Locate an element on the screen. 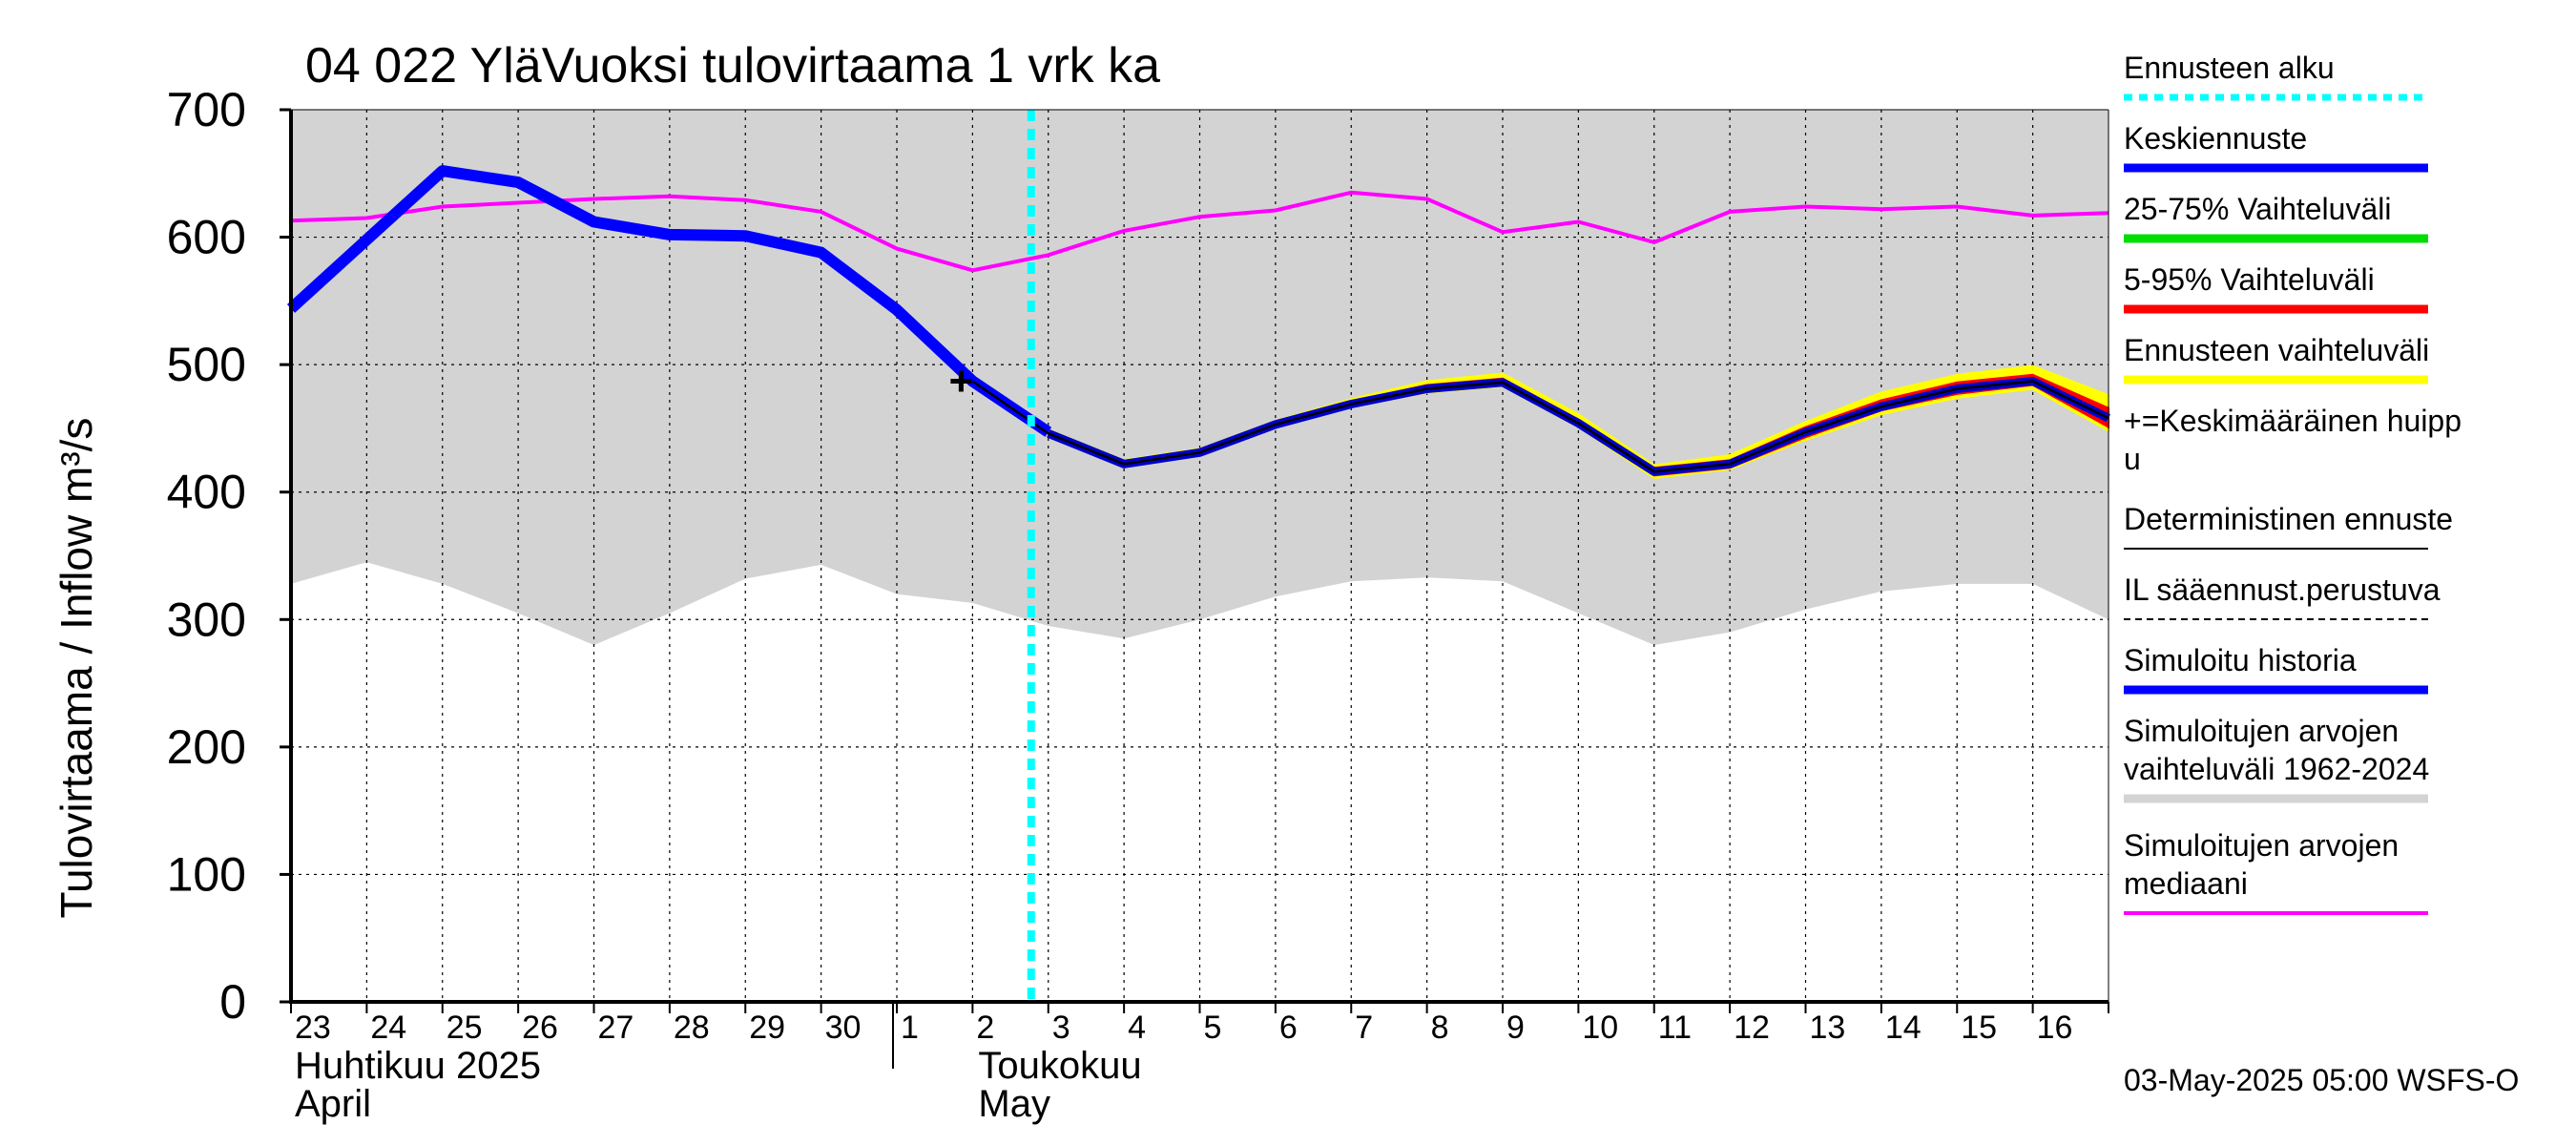 This screenshot has height=1145, width=2576. y-axis-label: Tulovirtaama / Inflow m³/s is located at coordinates (76, 668).